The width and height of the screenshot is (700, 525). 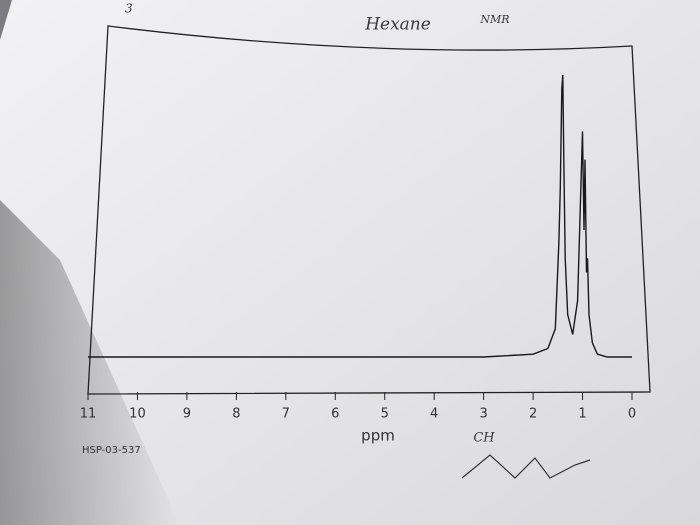 What do you see at coordinates (484, 438) in the screenshot?
I see `structure-label: CH` at bounding box center [484, 438].